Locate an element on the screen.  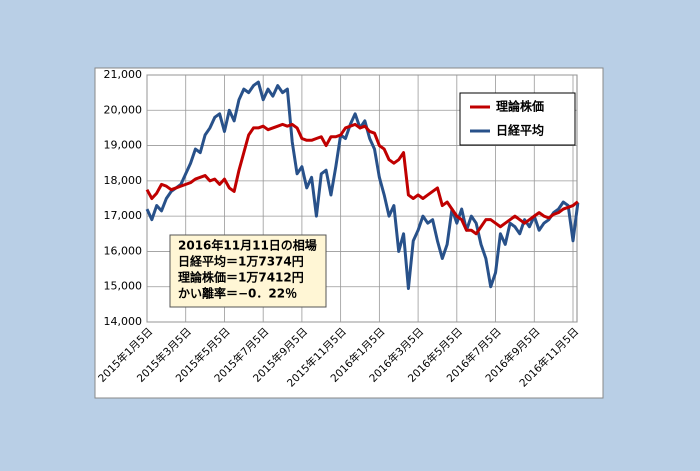
y-tick-label: 15,000 is located at coordinates (123, 286).